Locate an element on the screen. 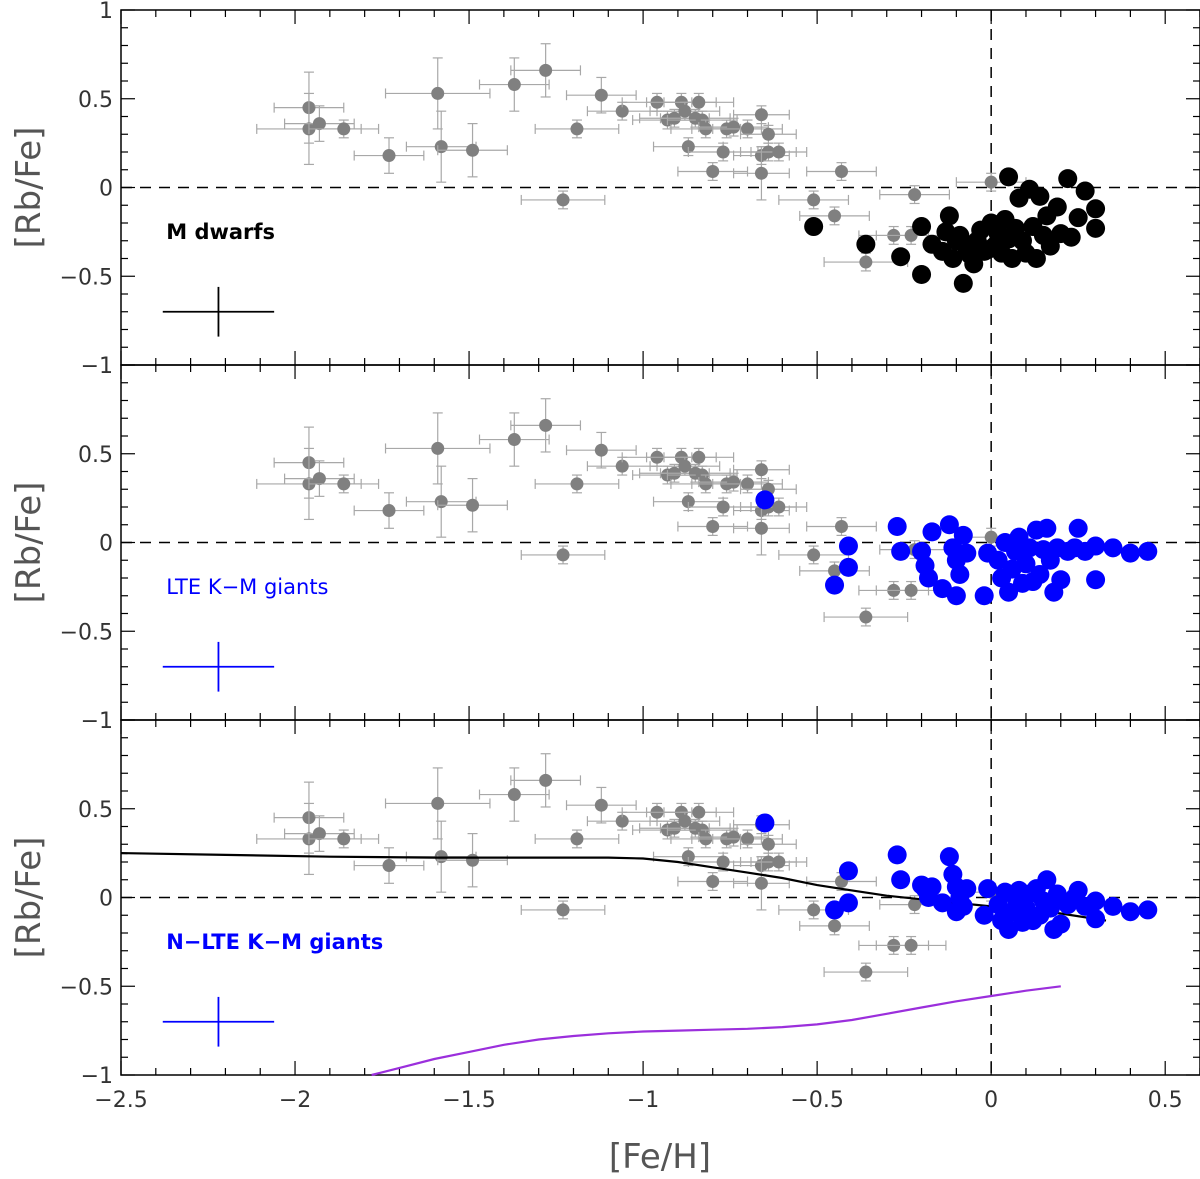  x-tick-label: −0.5 is located at coordinates (816, 1100).